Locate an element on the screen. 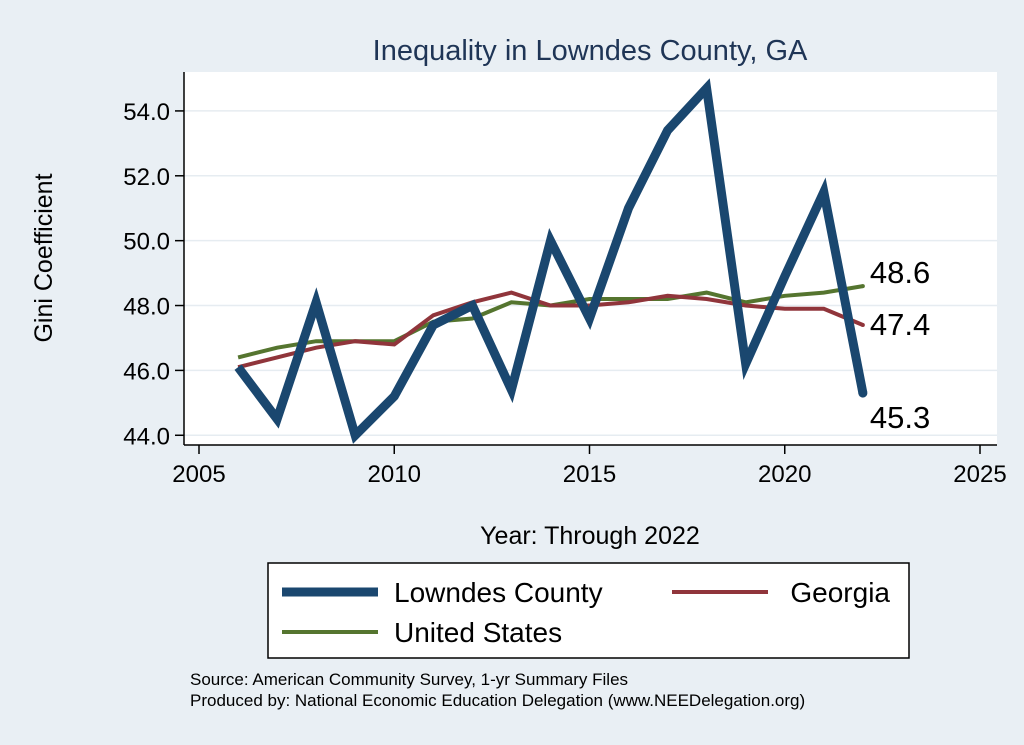  x-tick-label: 2015 is located at coordinates (589, 474).